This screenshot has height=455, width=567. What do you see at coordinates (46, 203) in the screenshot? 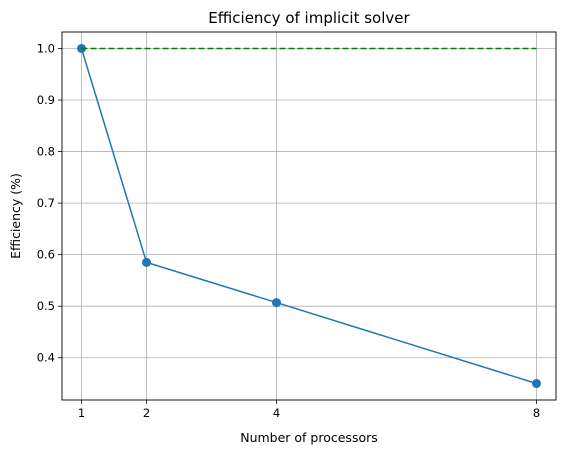
I see `y-tick-label: 0.7` at bounding box center [46, 203].